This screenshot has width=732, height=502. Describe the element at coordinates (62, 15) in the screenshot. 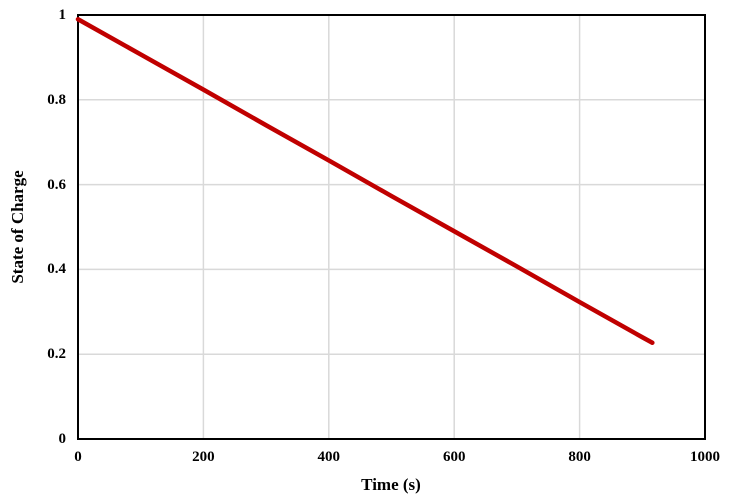

I see `y-tick-label: 1` at that location.